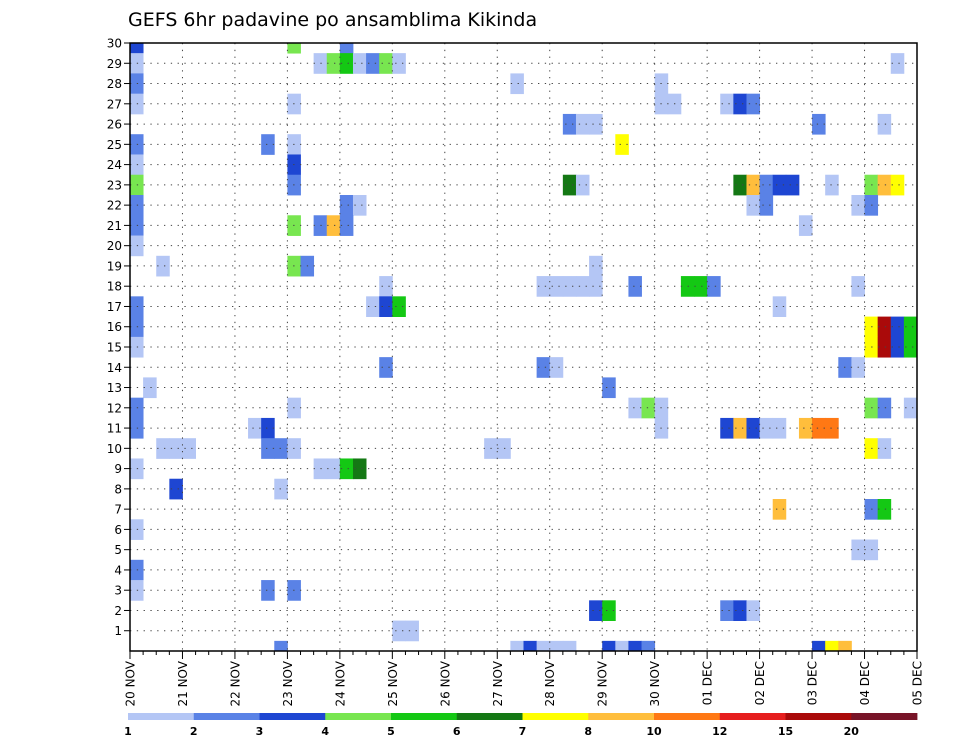  What do you see at coordinates (391, 731) in the screenshot?
I see `legend-label: 5` at bounding box center [391, 731].